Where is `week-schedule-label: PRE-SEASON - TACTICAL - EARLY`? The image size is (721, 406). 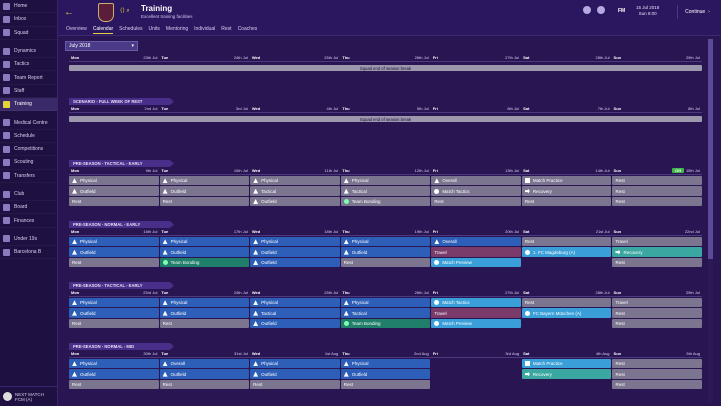
week-schedule-label: PRE-SEASON - TACTICAL - EARLY is located at coordinates (121, 163).